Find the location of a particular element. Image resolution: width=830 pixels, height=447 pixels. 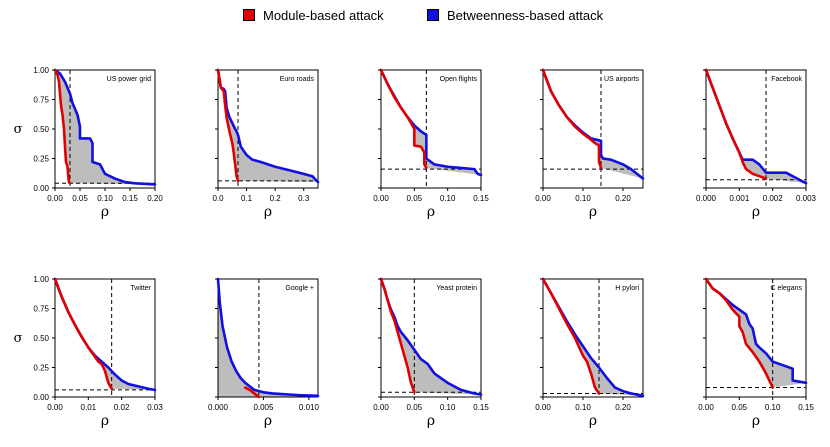

x-tick-label: 0.3 is located at coordinates (304, 198).